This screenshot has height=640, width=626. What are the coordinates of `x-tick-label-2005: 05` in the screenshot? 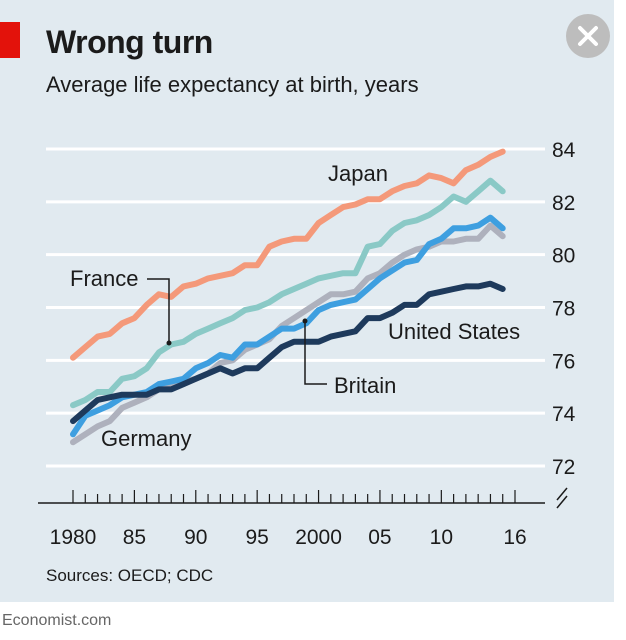 It's located at (379, 537).